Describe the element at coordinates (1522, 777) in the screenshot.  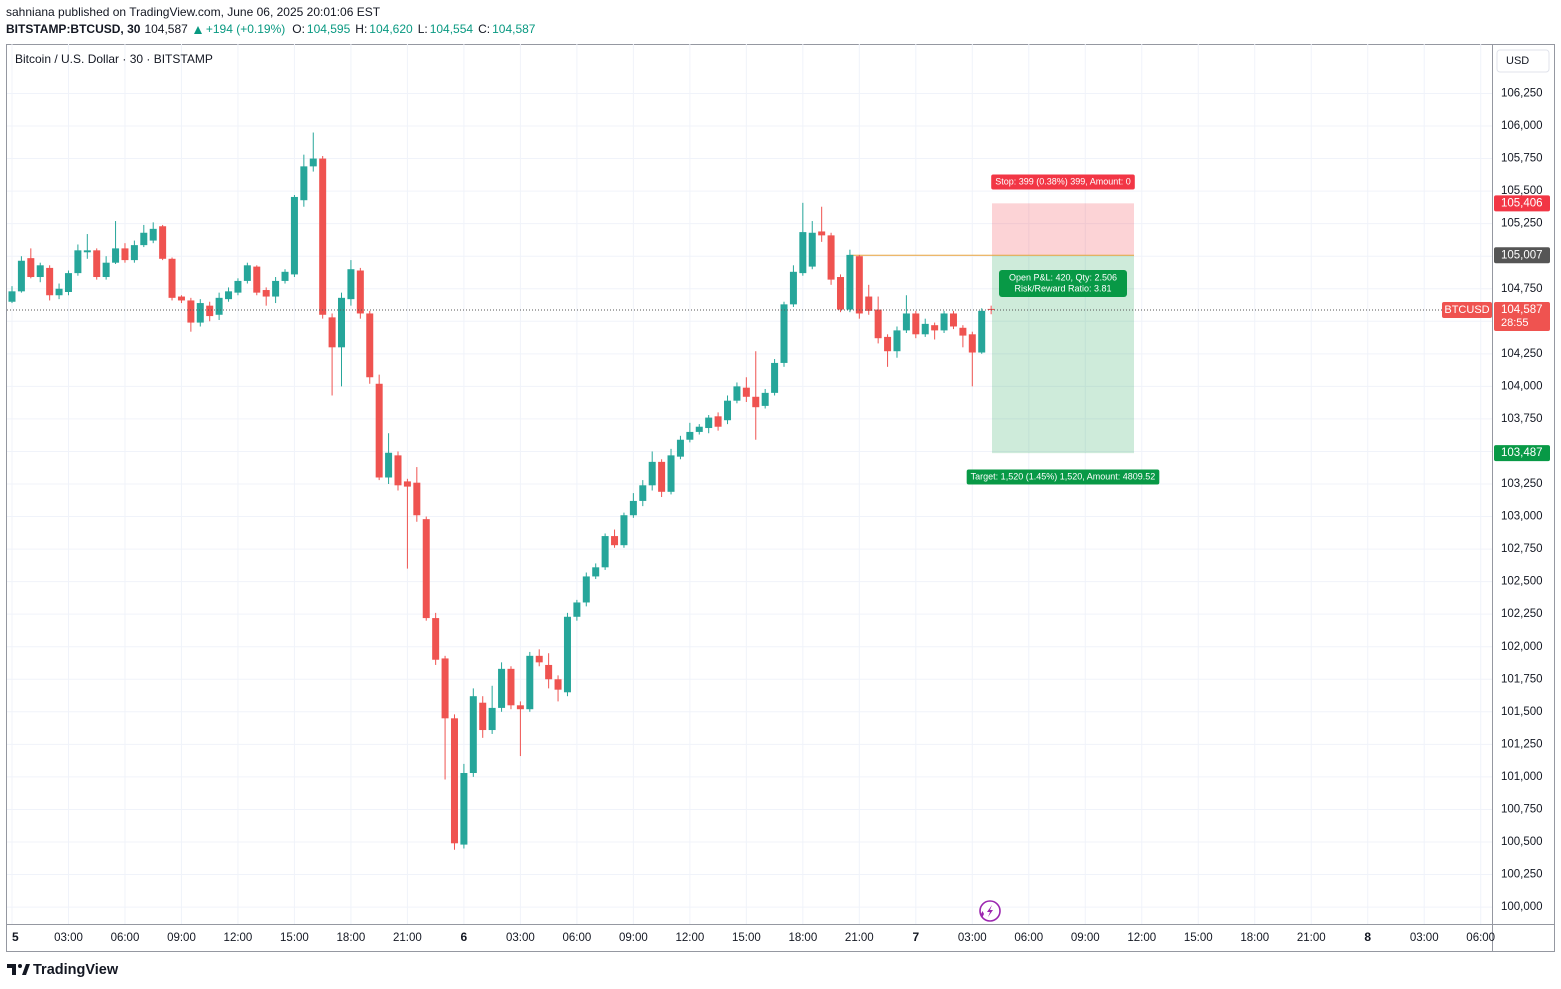
I see `y-tick-label: 101,000` at that location.